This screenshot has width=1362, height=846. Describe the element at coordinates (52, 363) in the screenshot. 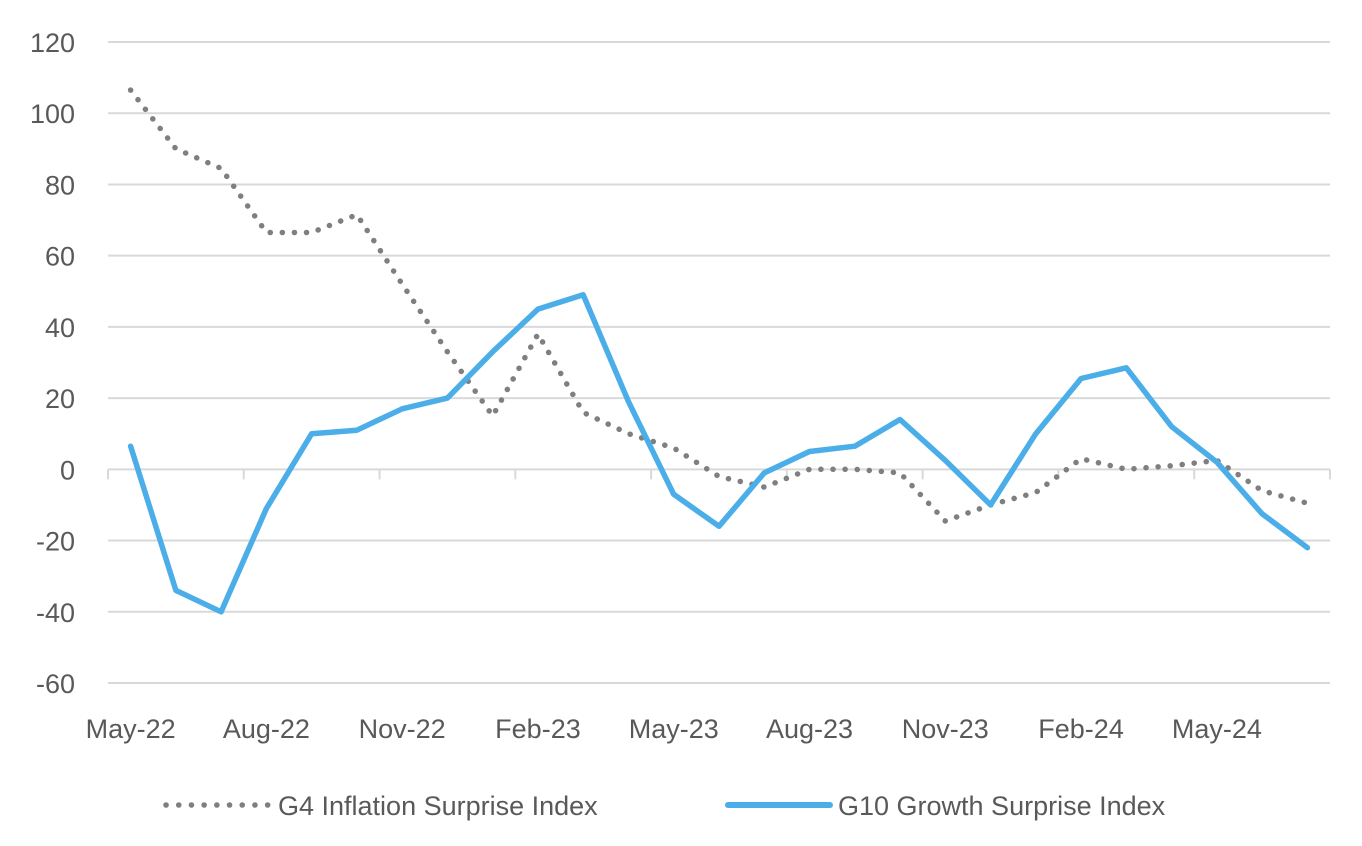

I see `y-axis-tick-labels: 120 100 80 60 40 20 0 -20 -40 -60` at that location.